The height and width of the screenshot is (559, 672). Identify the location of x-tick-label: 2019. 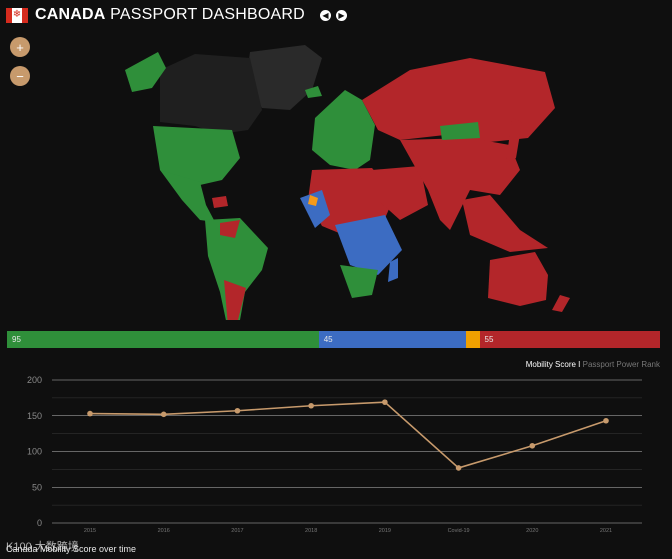
(385, 531).